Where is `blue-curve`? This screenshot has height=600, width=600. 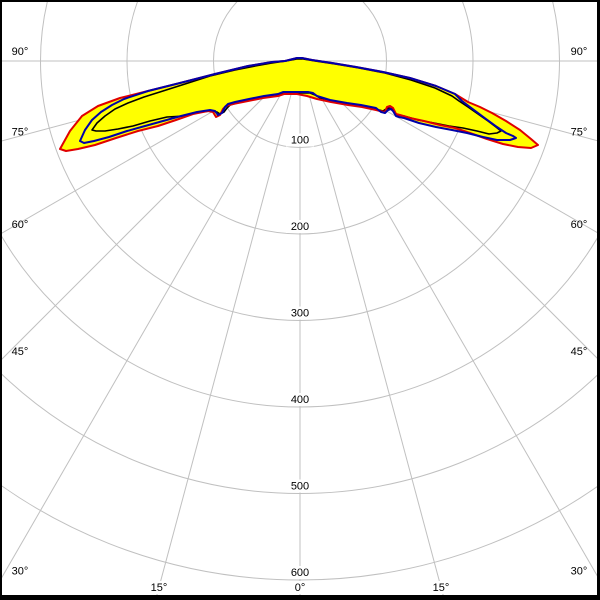
blue-curve is located at coordinates (298, 100).